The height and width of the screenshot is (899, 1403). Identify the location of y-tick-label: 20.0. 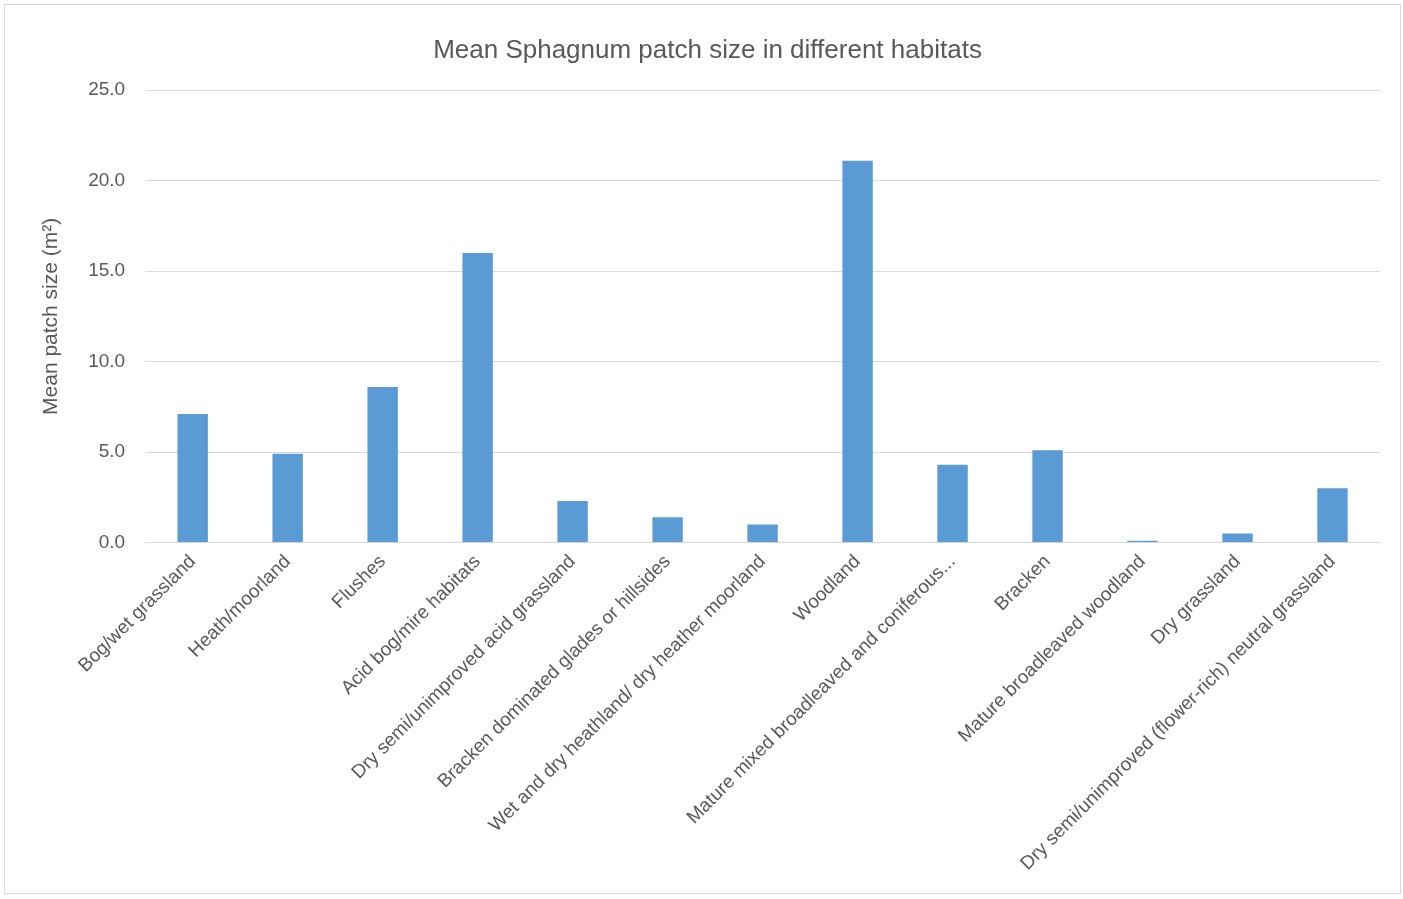
(107, 179).